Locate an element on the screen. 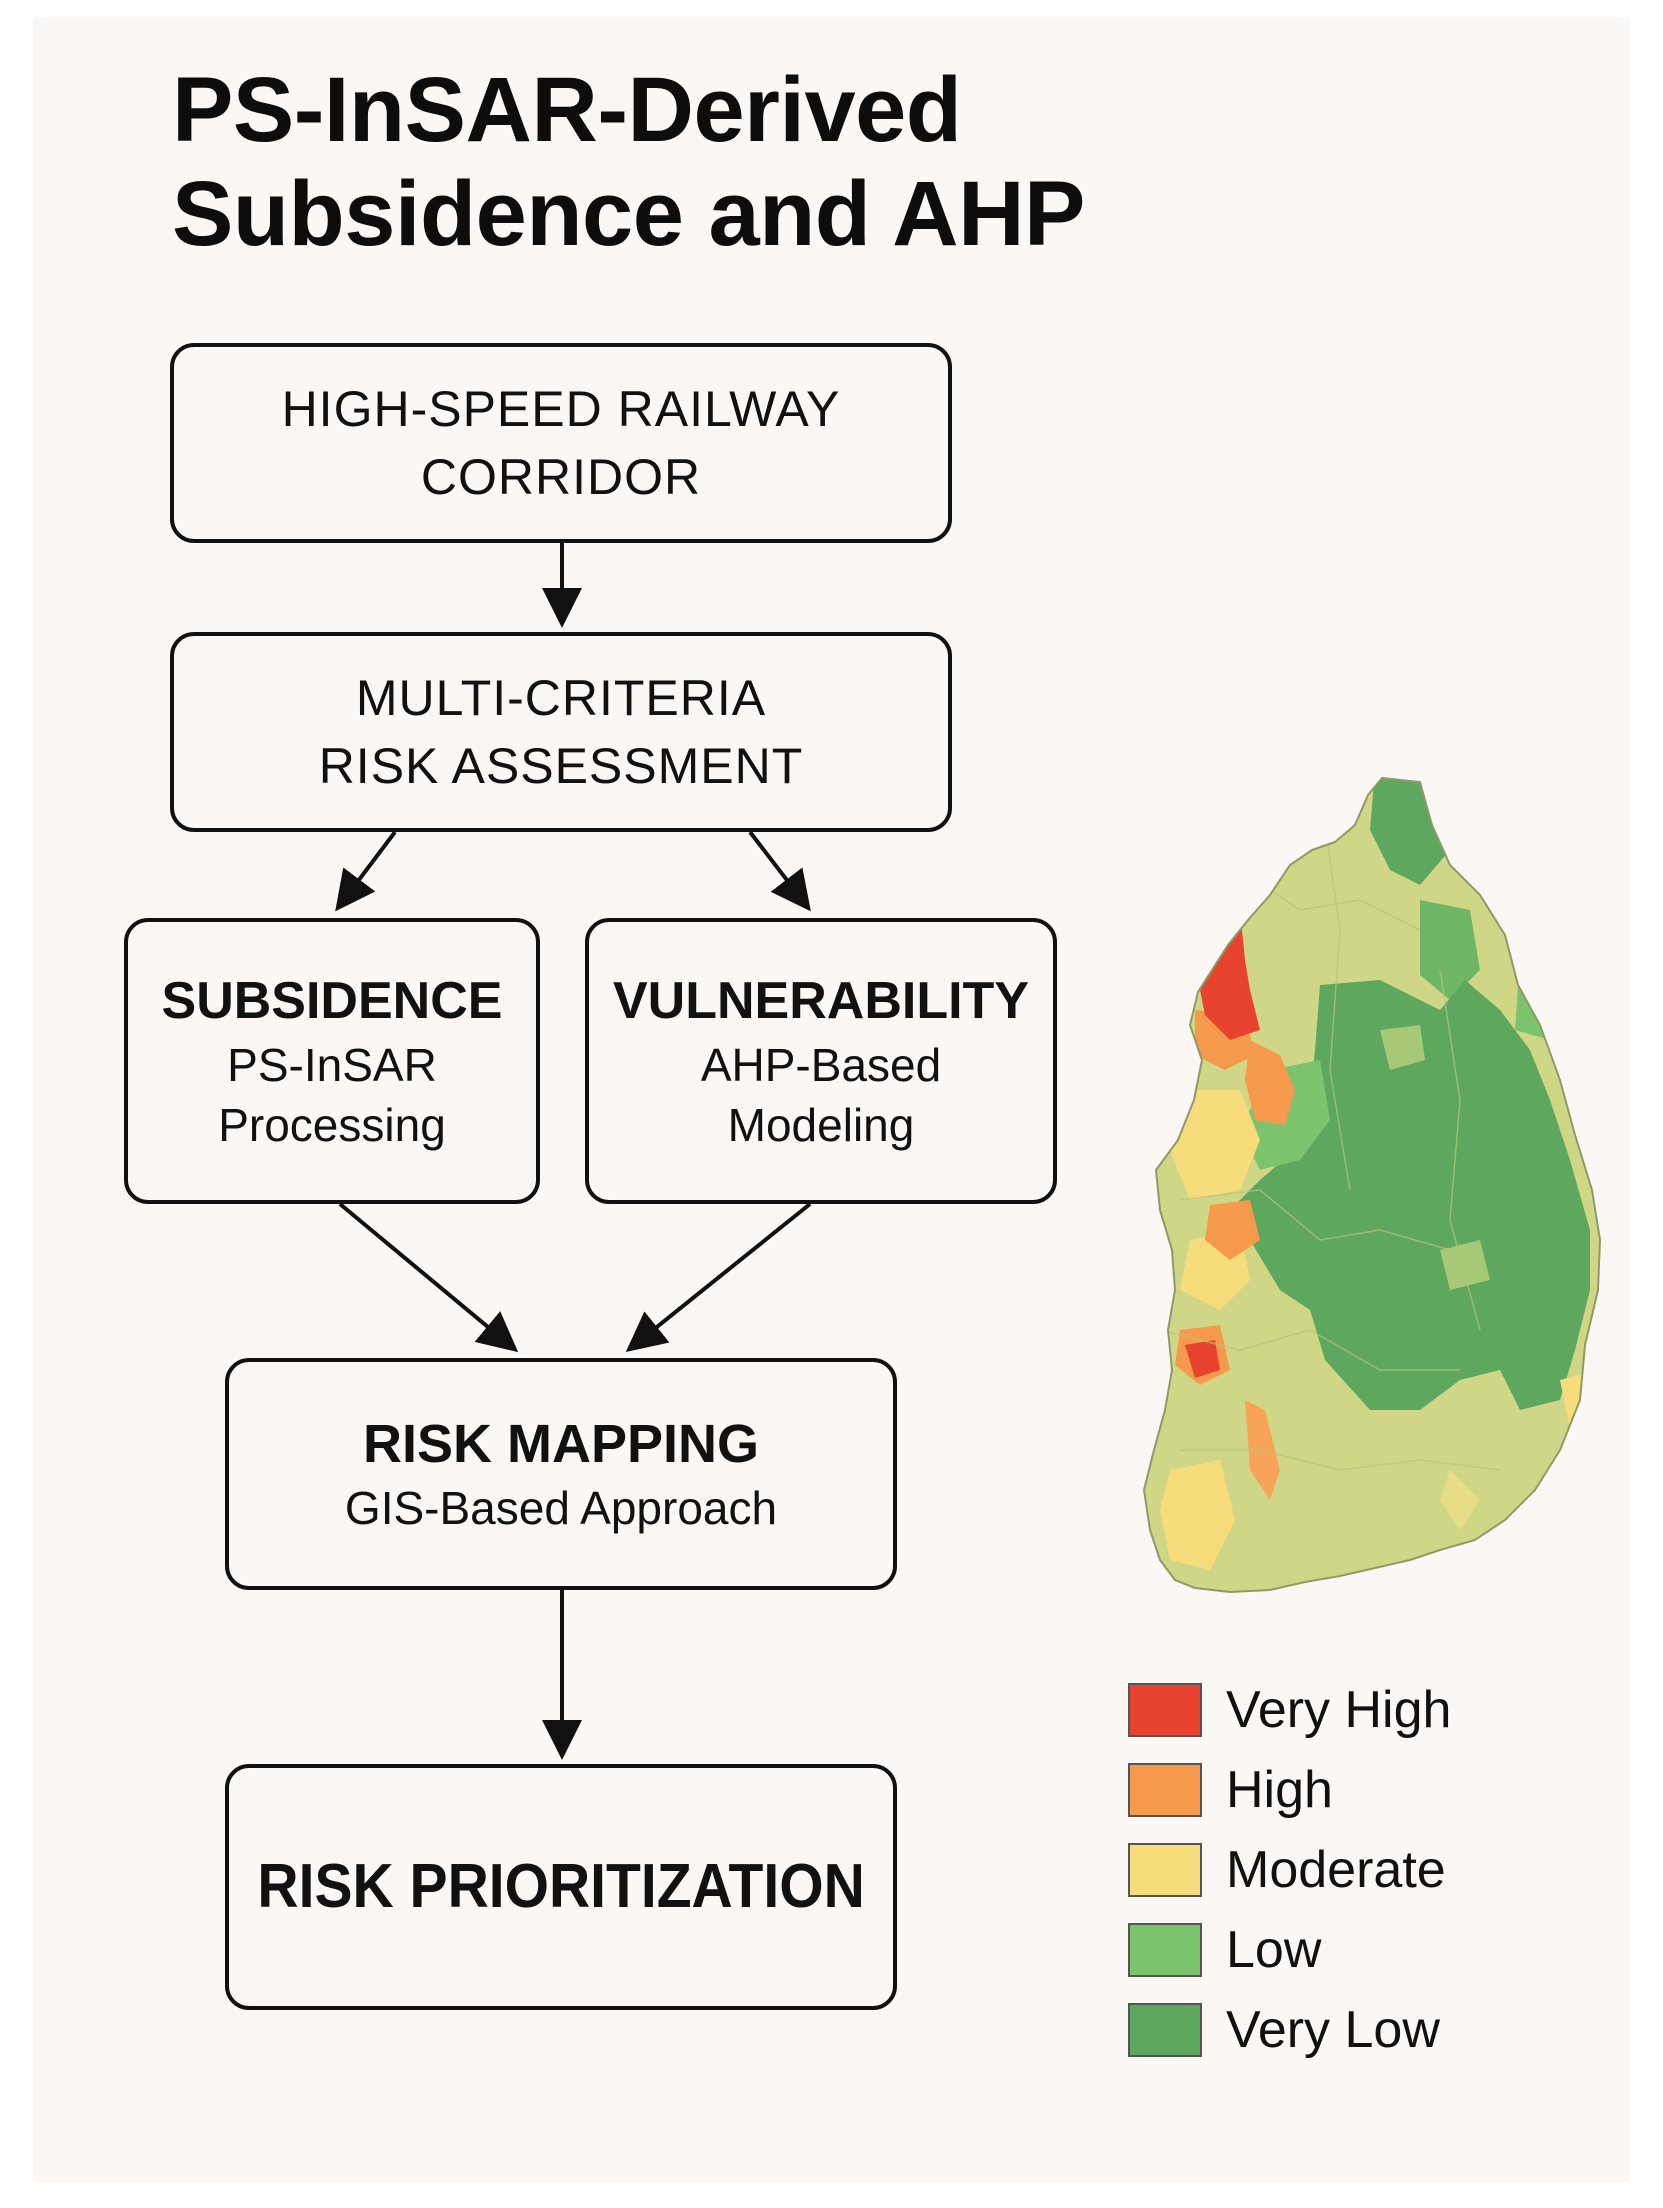  corridor-line-2: CORRIDOR is located at coordinates (561, 477).